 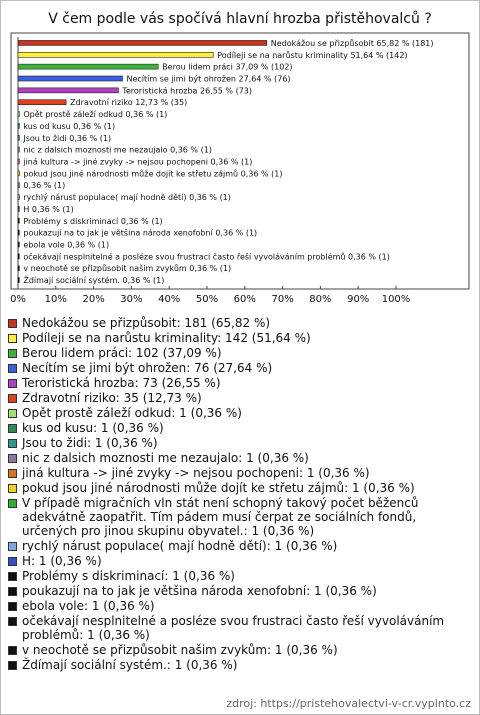 What do you see at coordinates (239, 561) in the screenshot?
I see `legend-item: H: 1 (0,36 %)` at bounding box center [239, 561].